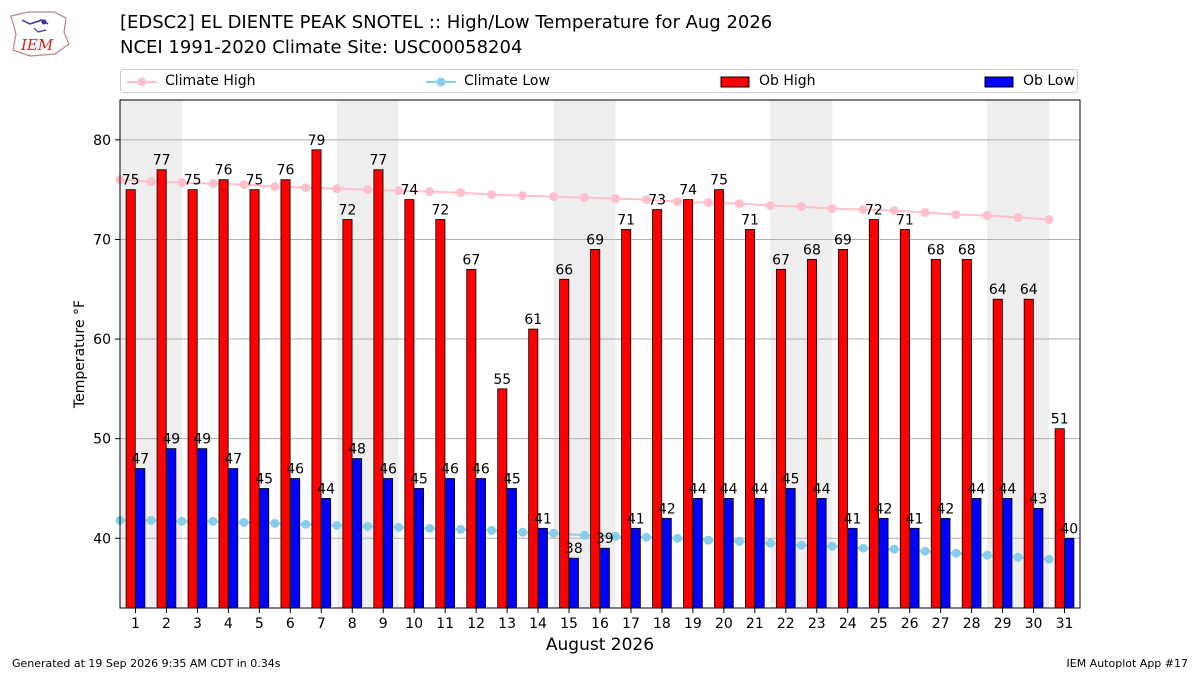 Image resolution: width=1200 pixels, height=675 pixels. Describe the element at coordinates (445, 624) in the screenshot. I see `x-tick-label: 11` at that location.